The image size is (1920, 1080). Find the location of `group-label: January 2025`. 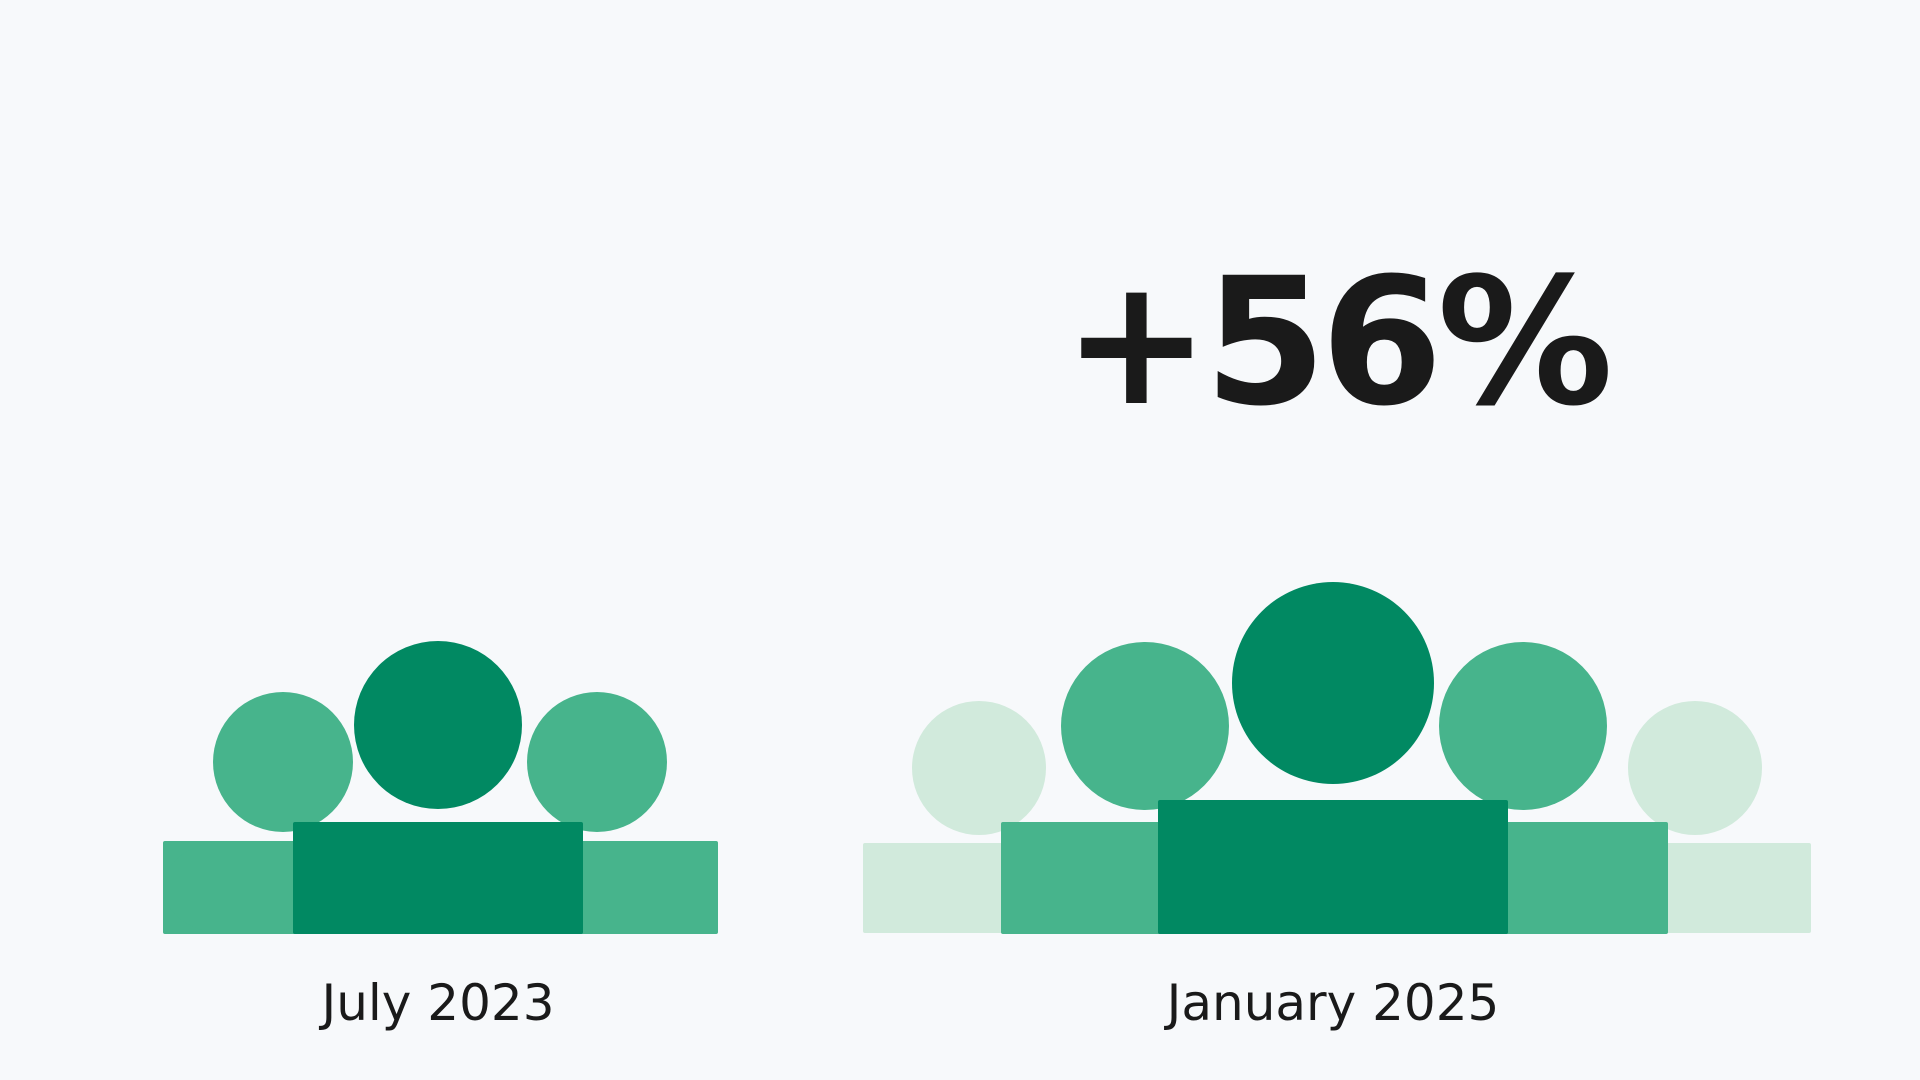

group-label: January 2025 is located at coordinates (1332, 1003).